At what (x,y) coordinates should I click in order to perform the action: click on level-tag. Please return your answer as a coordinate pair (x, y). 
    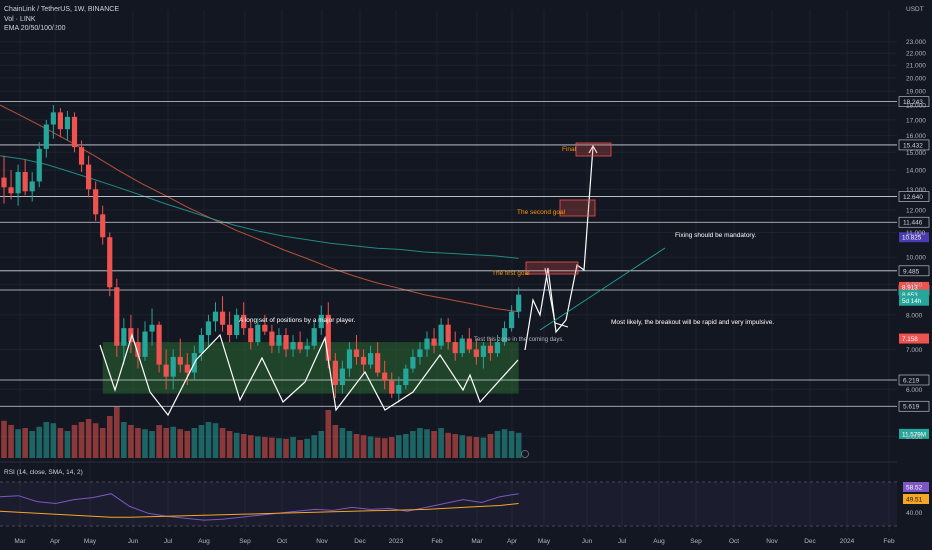
    Looking at the image, I should click on (914, 101).